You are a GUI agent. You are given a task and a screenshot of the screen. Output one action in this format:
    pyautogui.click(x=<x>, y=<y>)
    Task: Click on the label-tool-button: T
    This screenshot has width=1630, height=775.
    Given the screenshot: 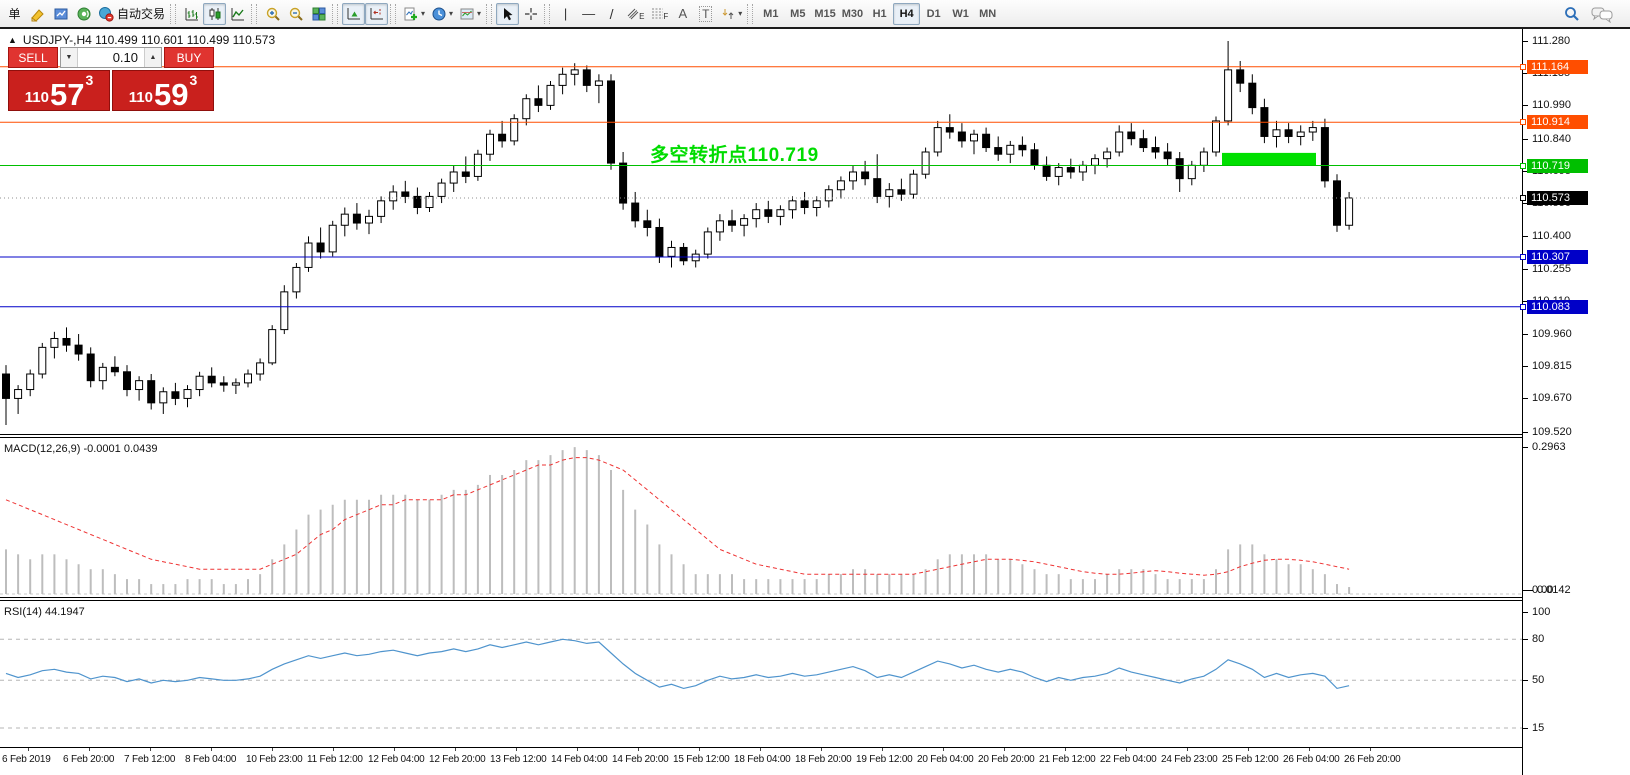 What is the action you would take?
    pyautogui.click(x=705, y=14)
    